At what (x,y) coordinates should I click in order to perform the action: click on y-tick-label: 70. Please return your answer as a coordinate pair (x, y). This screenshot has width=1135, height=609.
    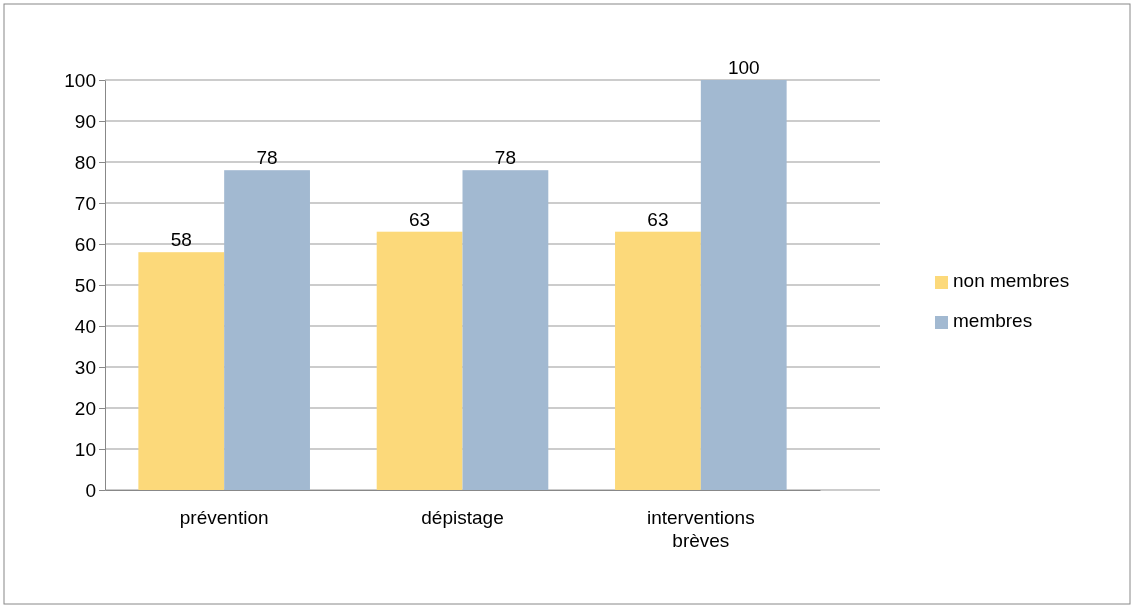
    Looking at the image, I should click on (85, 203).